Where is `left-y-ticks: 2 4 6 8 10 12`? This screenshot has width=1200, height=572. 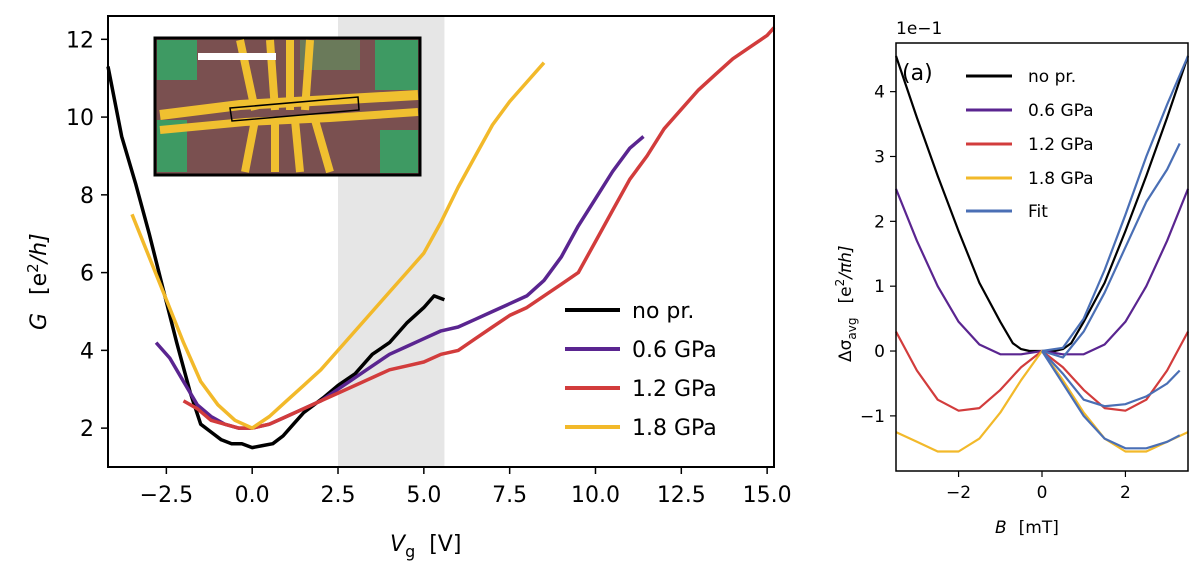 left-y-ticks: 2 4 6 8 10 12 is located at coordinates (87, 235).